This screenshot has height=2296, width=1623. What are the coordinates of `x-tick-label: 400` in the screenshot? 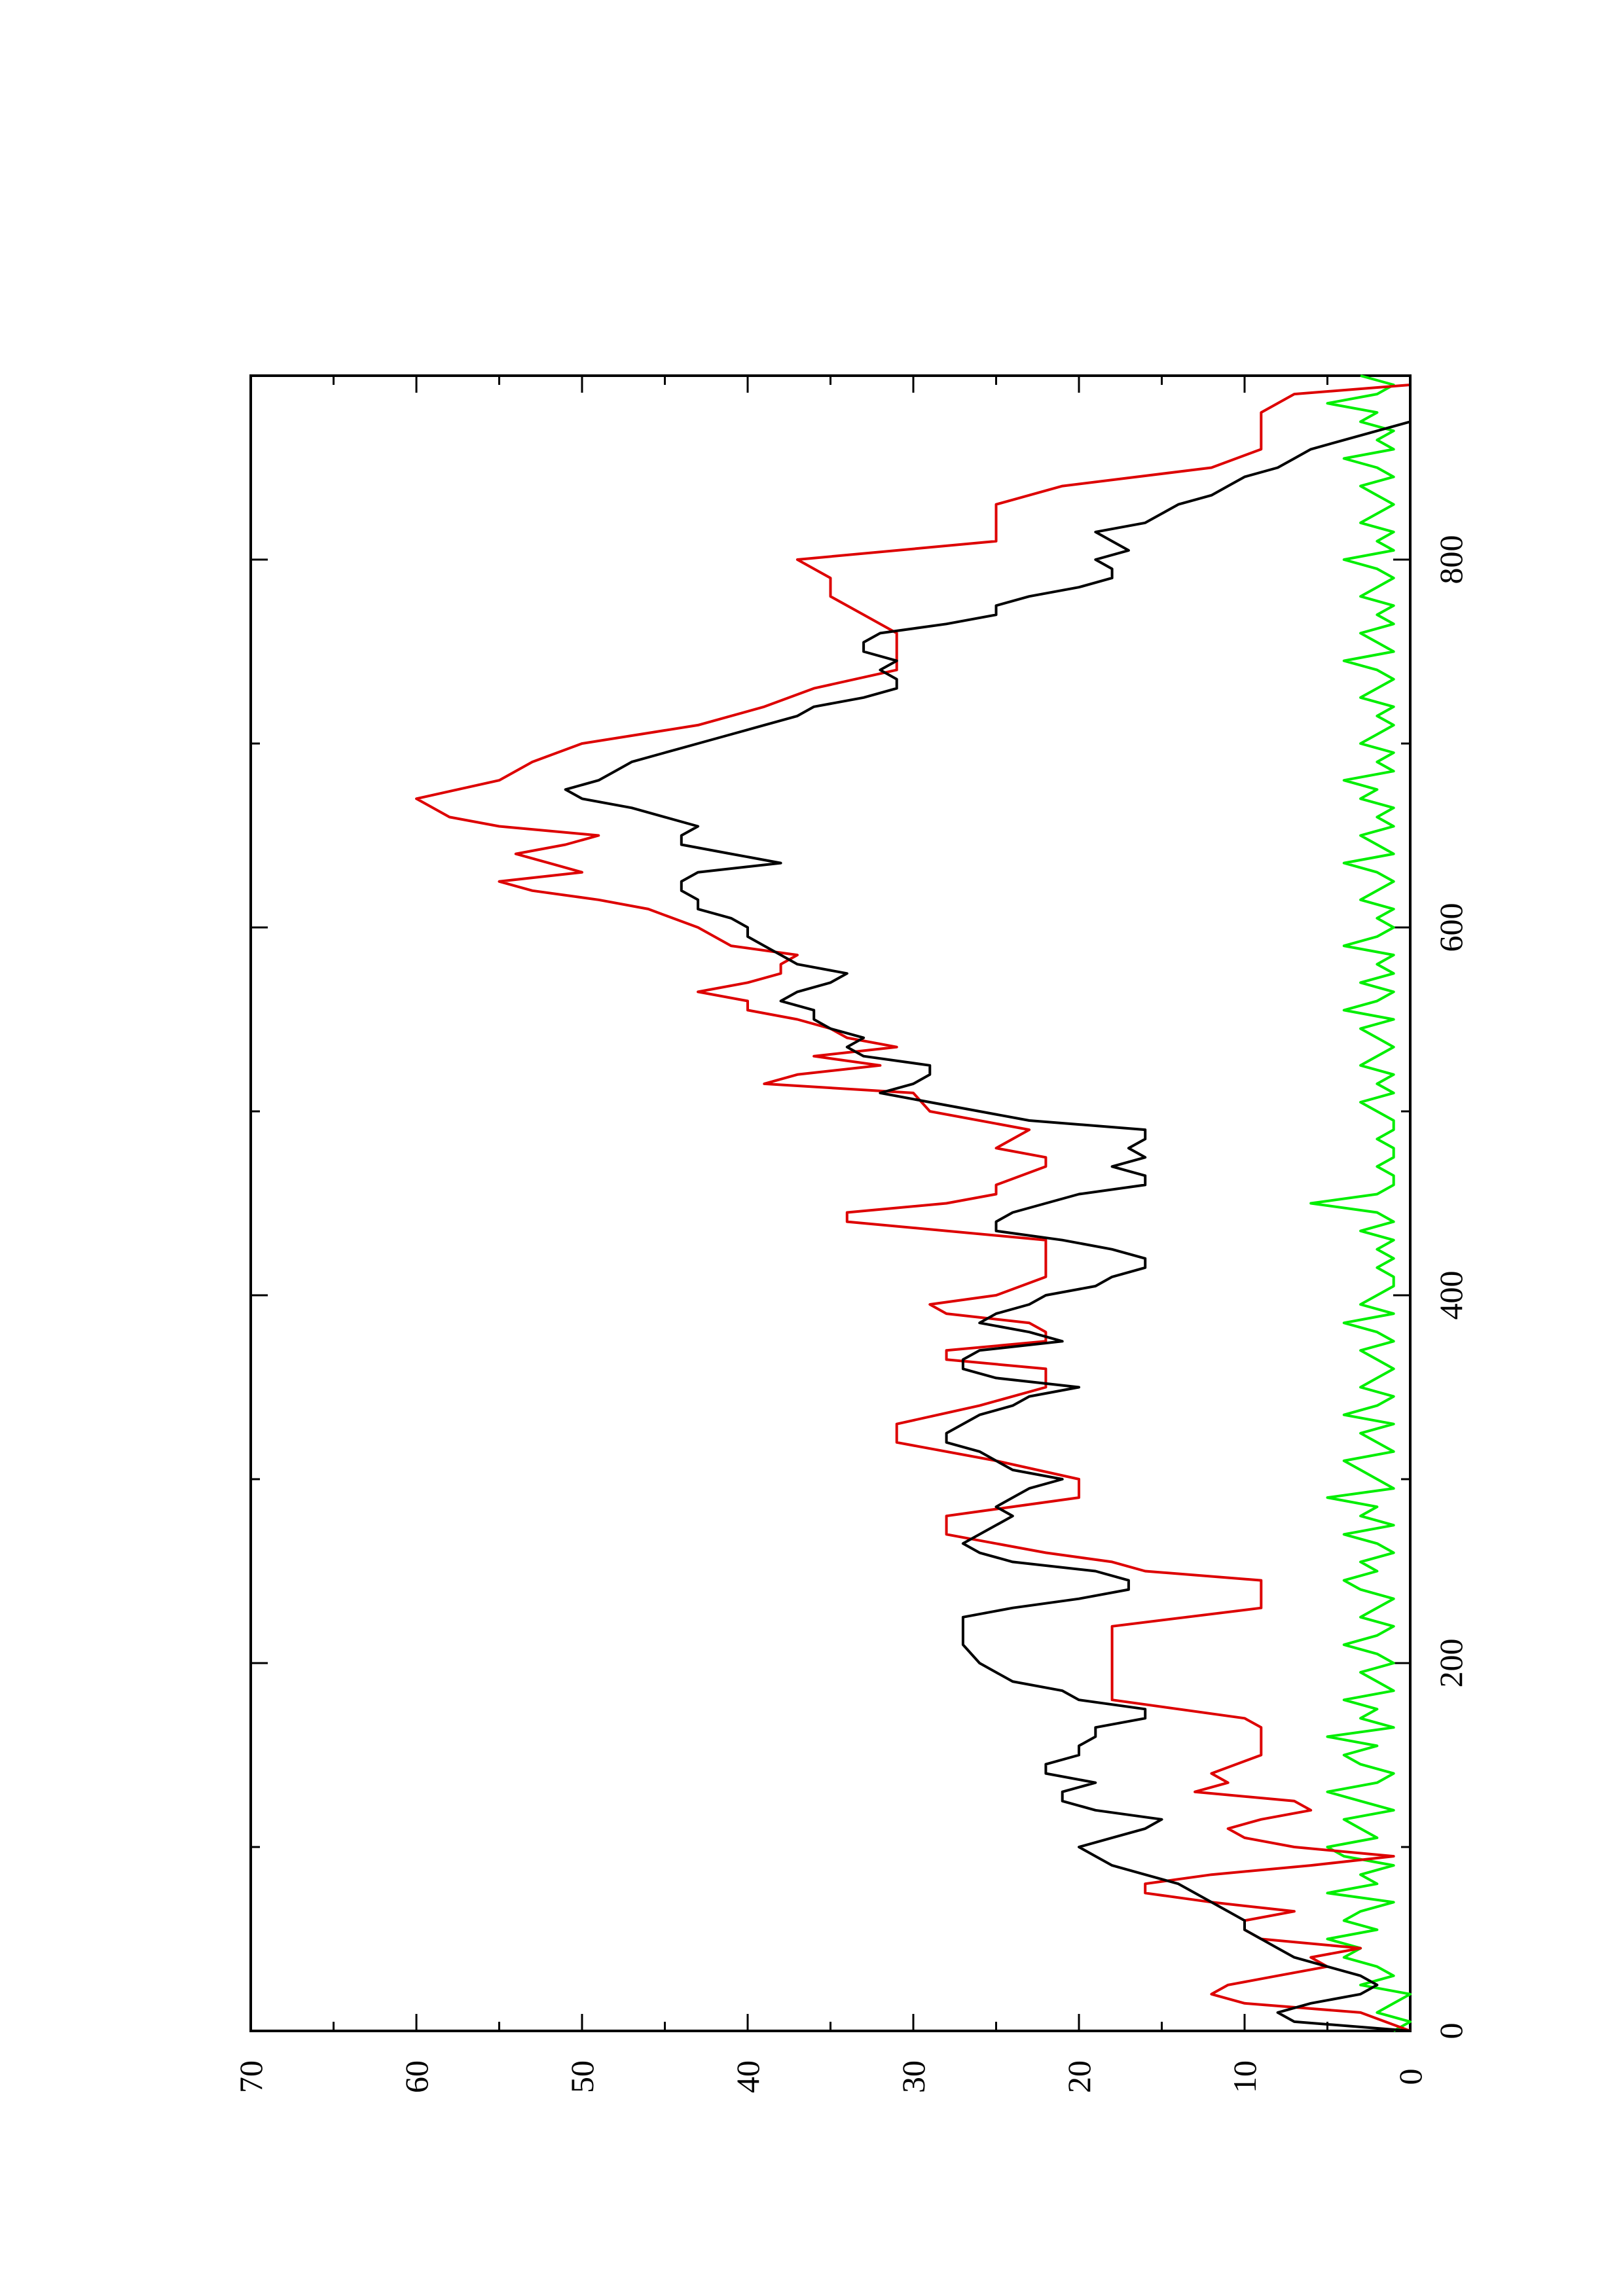 It's located at (1450, 1295).